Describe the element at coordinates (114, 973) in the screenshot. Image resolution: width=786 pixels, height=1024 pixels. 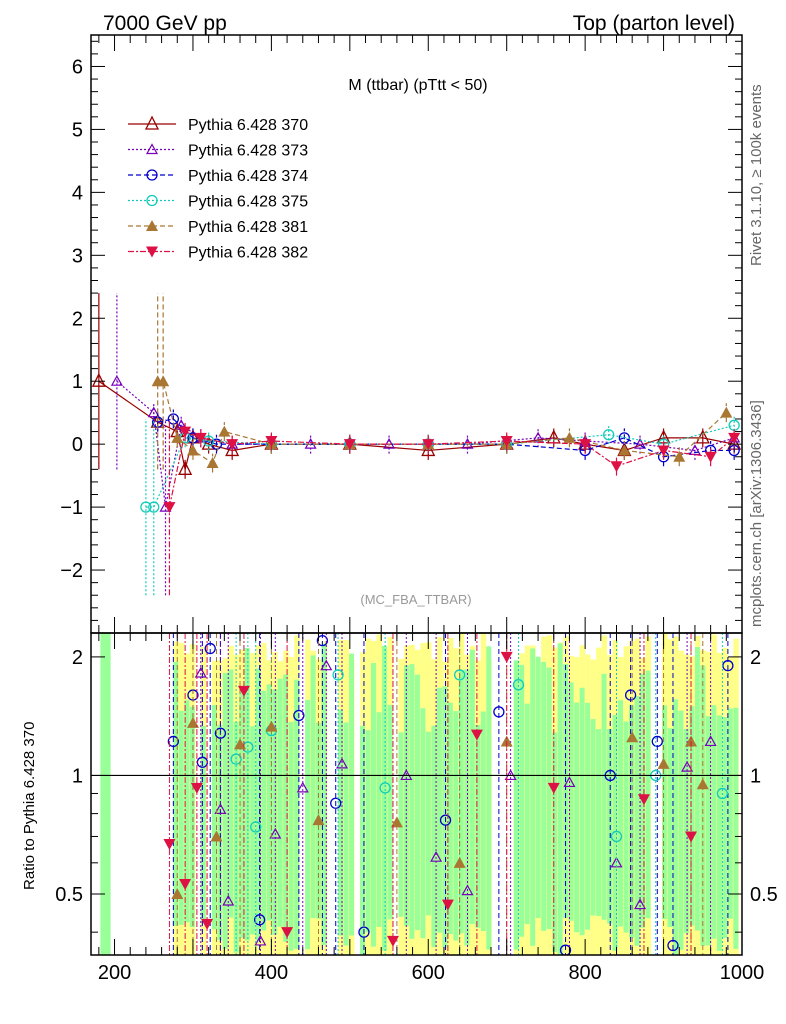
I see `x-tick-label: 200` at that location.